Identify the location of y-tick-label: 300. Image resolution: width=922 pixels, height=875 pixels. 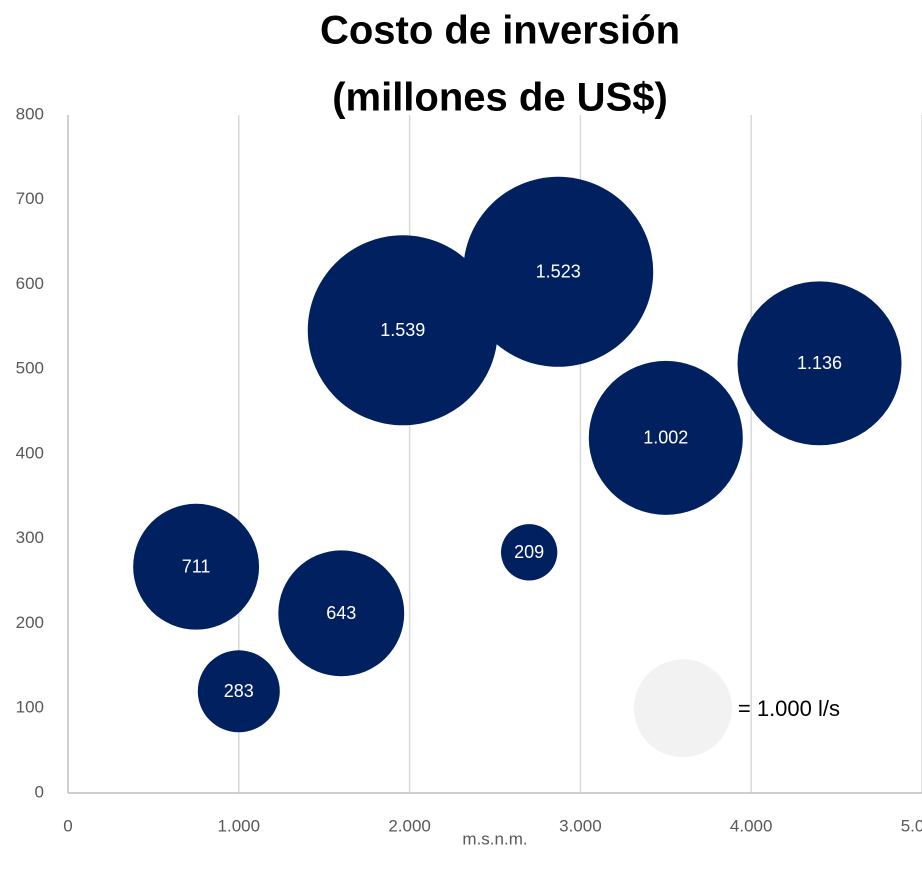
(30, 537).